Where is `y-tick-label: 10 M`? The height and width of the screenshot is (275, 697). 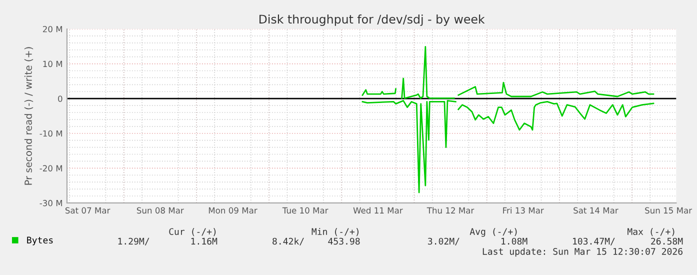
y-tick-label: 10 M is located at coordinates (52, 64).